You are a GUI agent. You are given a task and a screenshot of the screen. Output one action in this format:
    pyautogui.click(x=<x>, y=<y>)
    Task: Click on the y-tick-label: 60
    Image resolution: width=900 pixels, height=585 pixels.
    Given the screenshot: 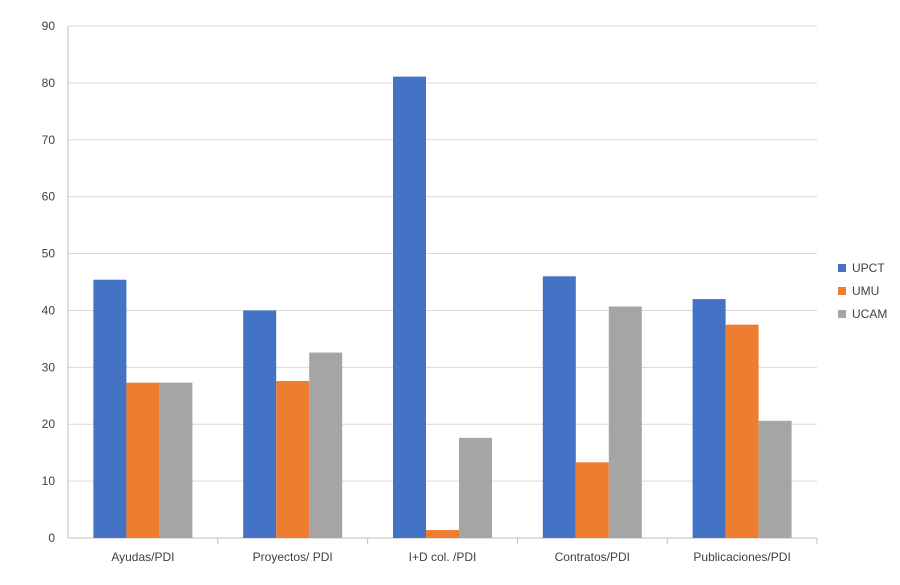 What is the action you would take?
    pyautogui.click(x=49, y=197)
    